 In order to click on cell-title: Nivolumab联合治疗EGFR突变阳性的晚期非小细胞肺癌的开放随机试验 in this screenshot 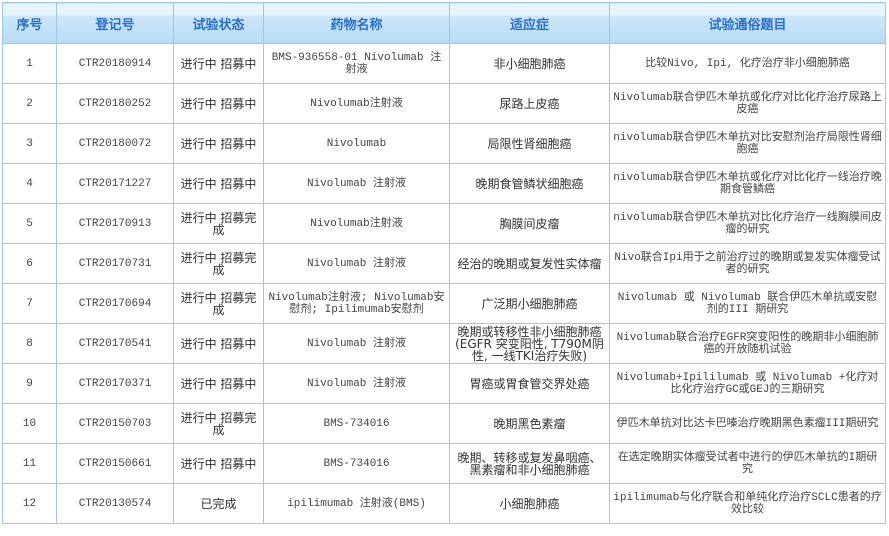, I will do `click(747, 343)`.